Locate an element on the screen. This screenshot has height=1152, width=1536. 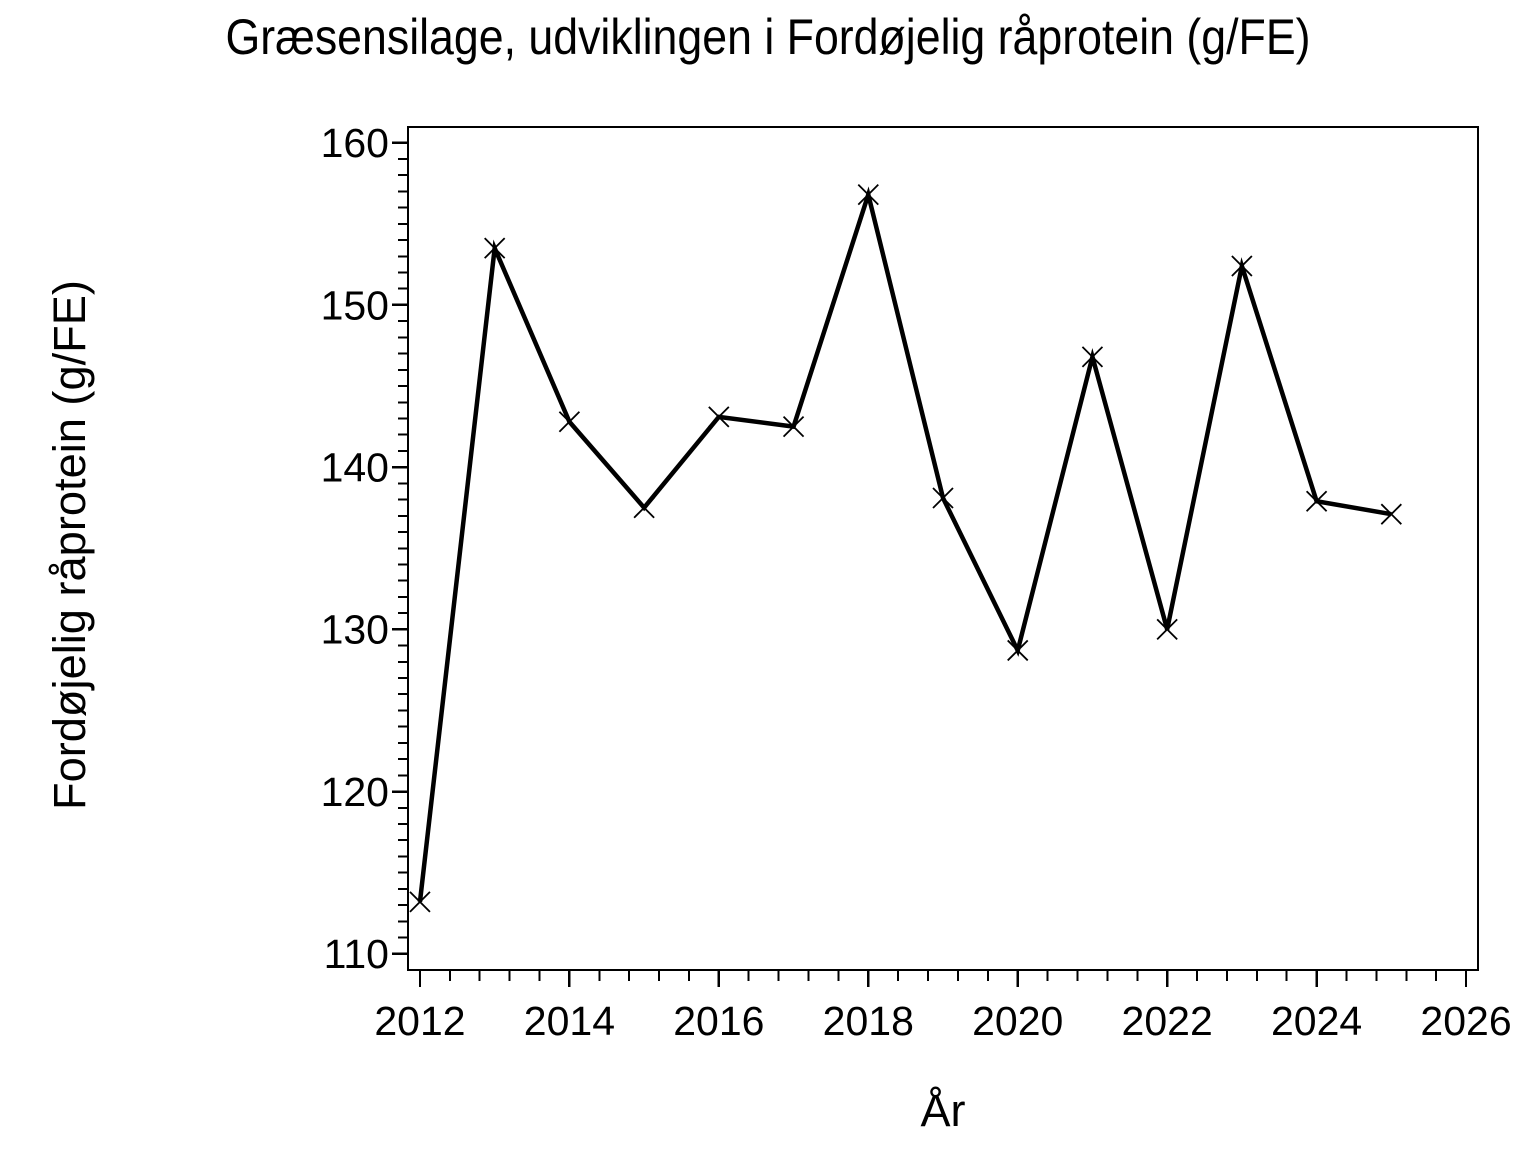
x-tick-label: 2026 is located at coordinates (1465, 1021).